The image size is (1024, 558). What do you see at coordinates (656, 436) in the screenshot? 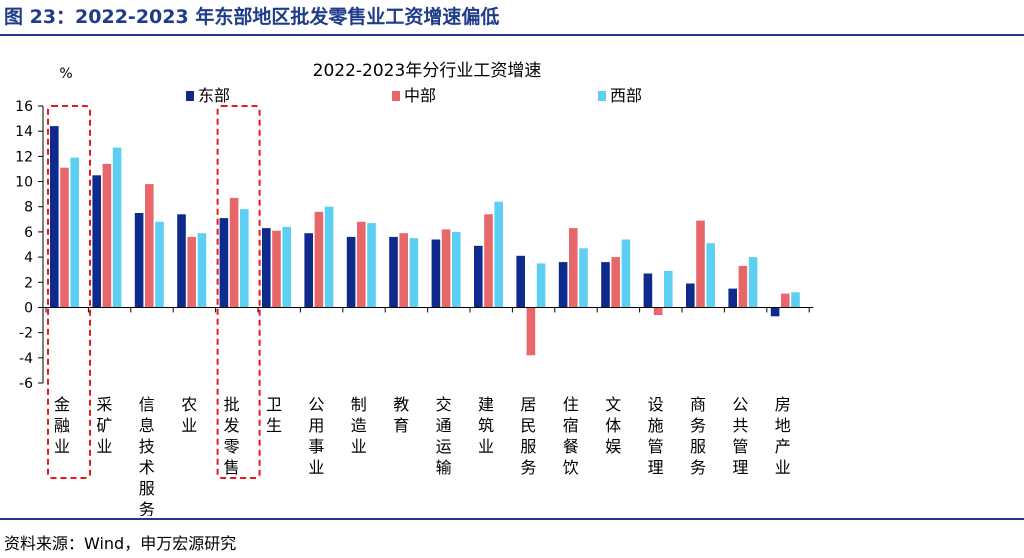
I see `category-label: 设施管理` at bounding box center [656, 436].